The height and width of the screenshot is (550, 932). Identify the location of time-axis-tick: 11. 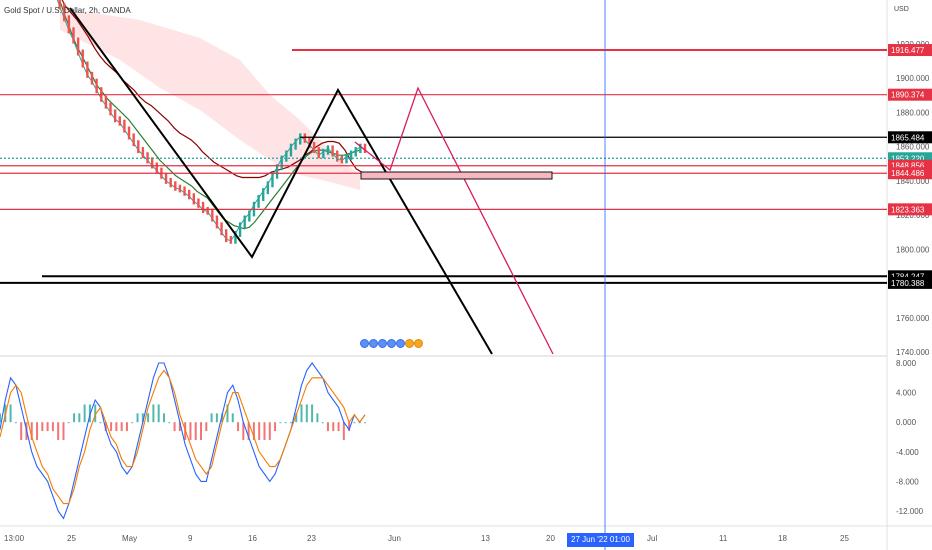
(723, 538).